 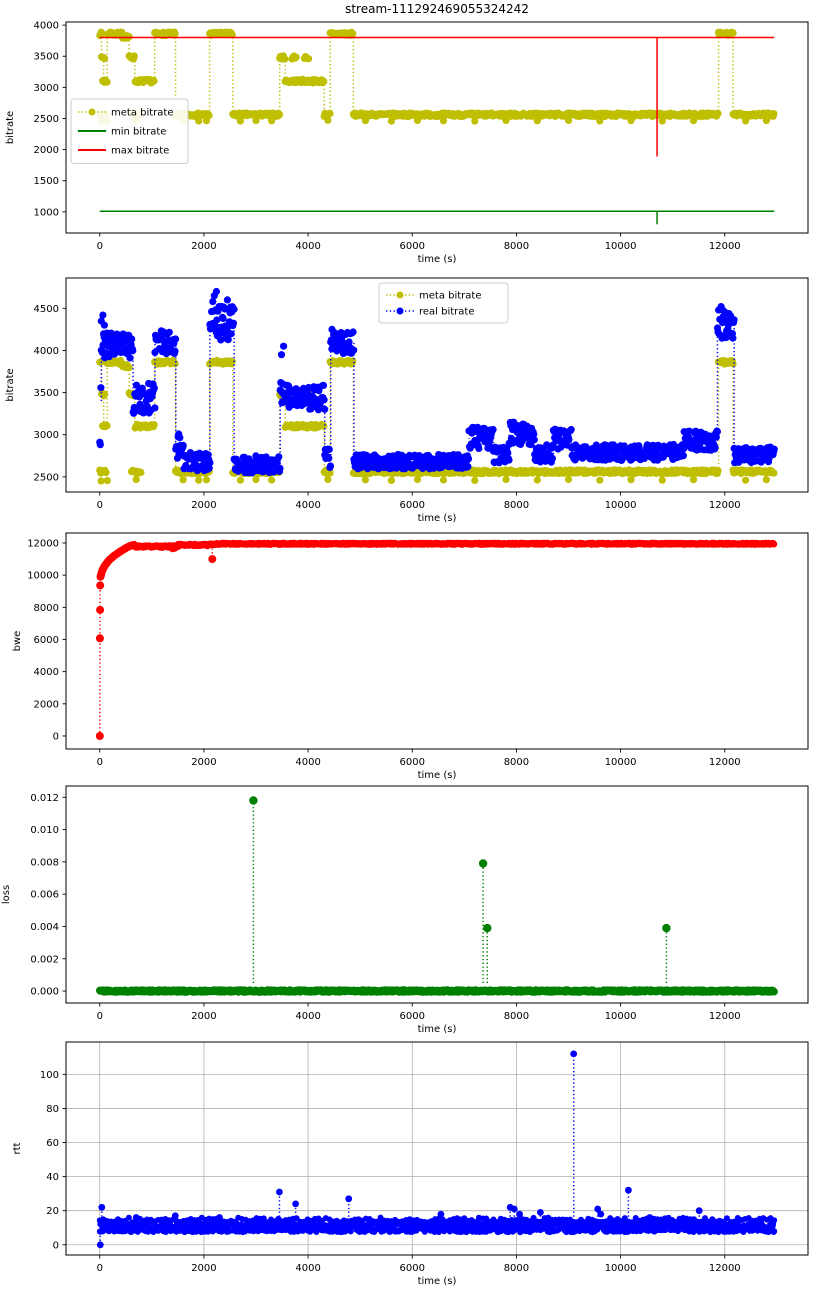 I want to click on svg-text: 1500, so click(x=46, y=181).